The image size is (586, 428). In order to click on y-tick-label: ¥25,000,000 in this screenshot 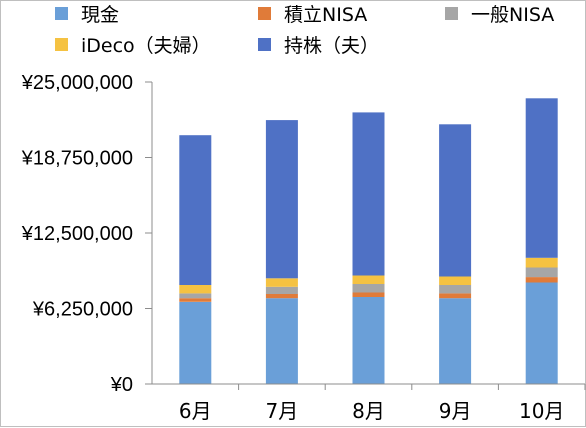, I will do `click(77, 83)`.